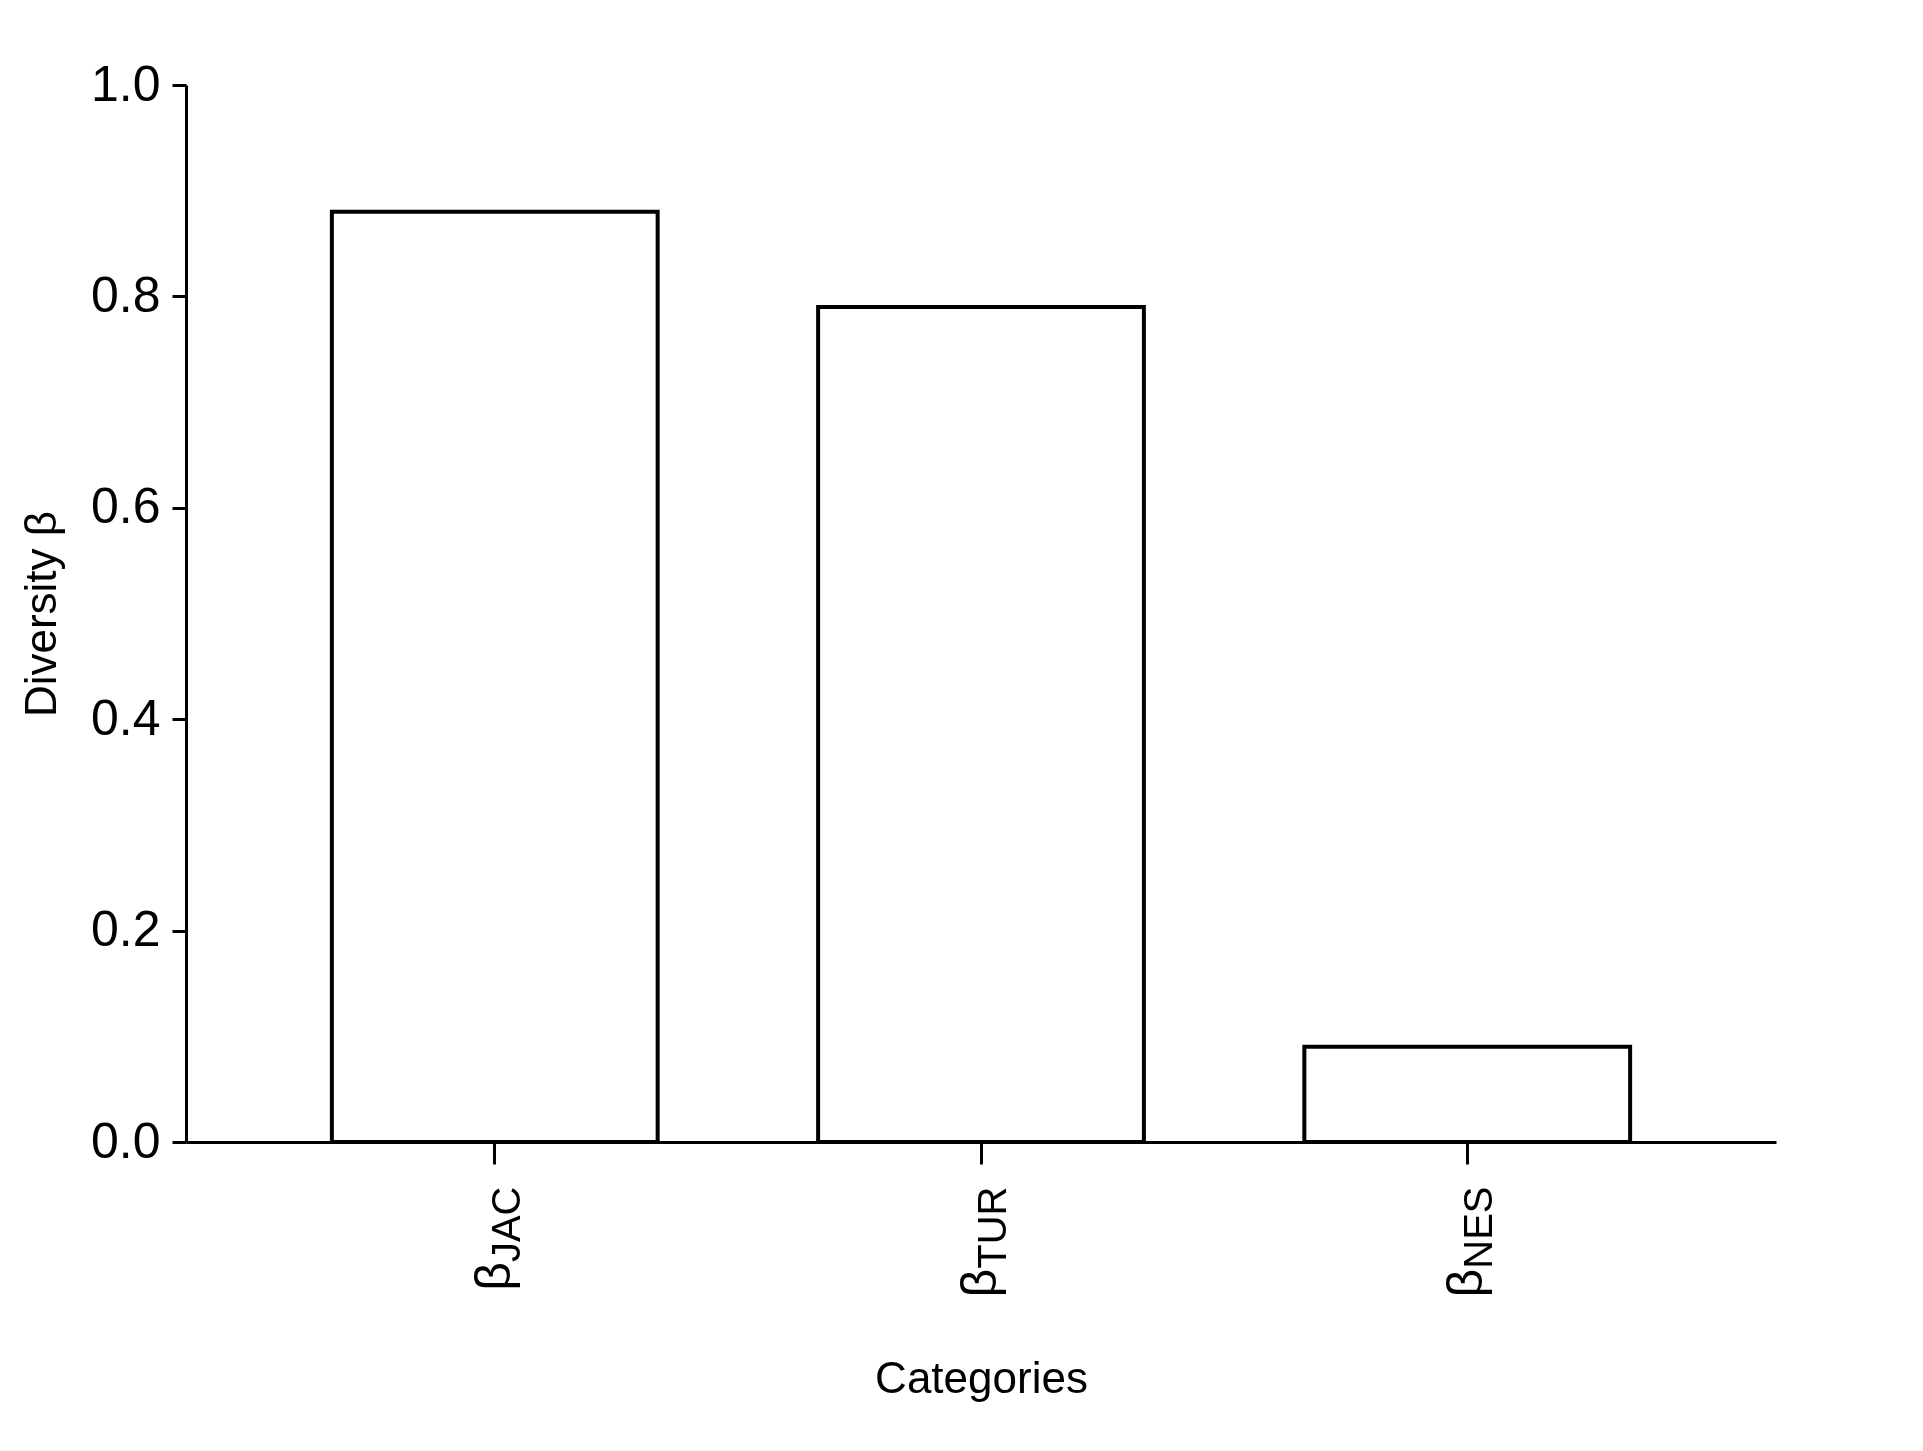 This screenshot has width=1923, height=1451. What do you see at coordinates (125, 929) in the screenshot?
I see `y-tick-label: 0.2` at bounding box center [125, 929].